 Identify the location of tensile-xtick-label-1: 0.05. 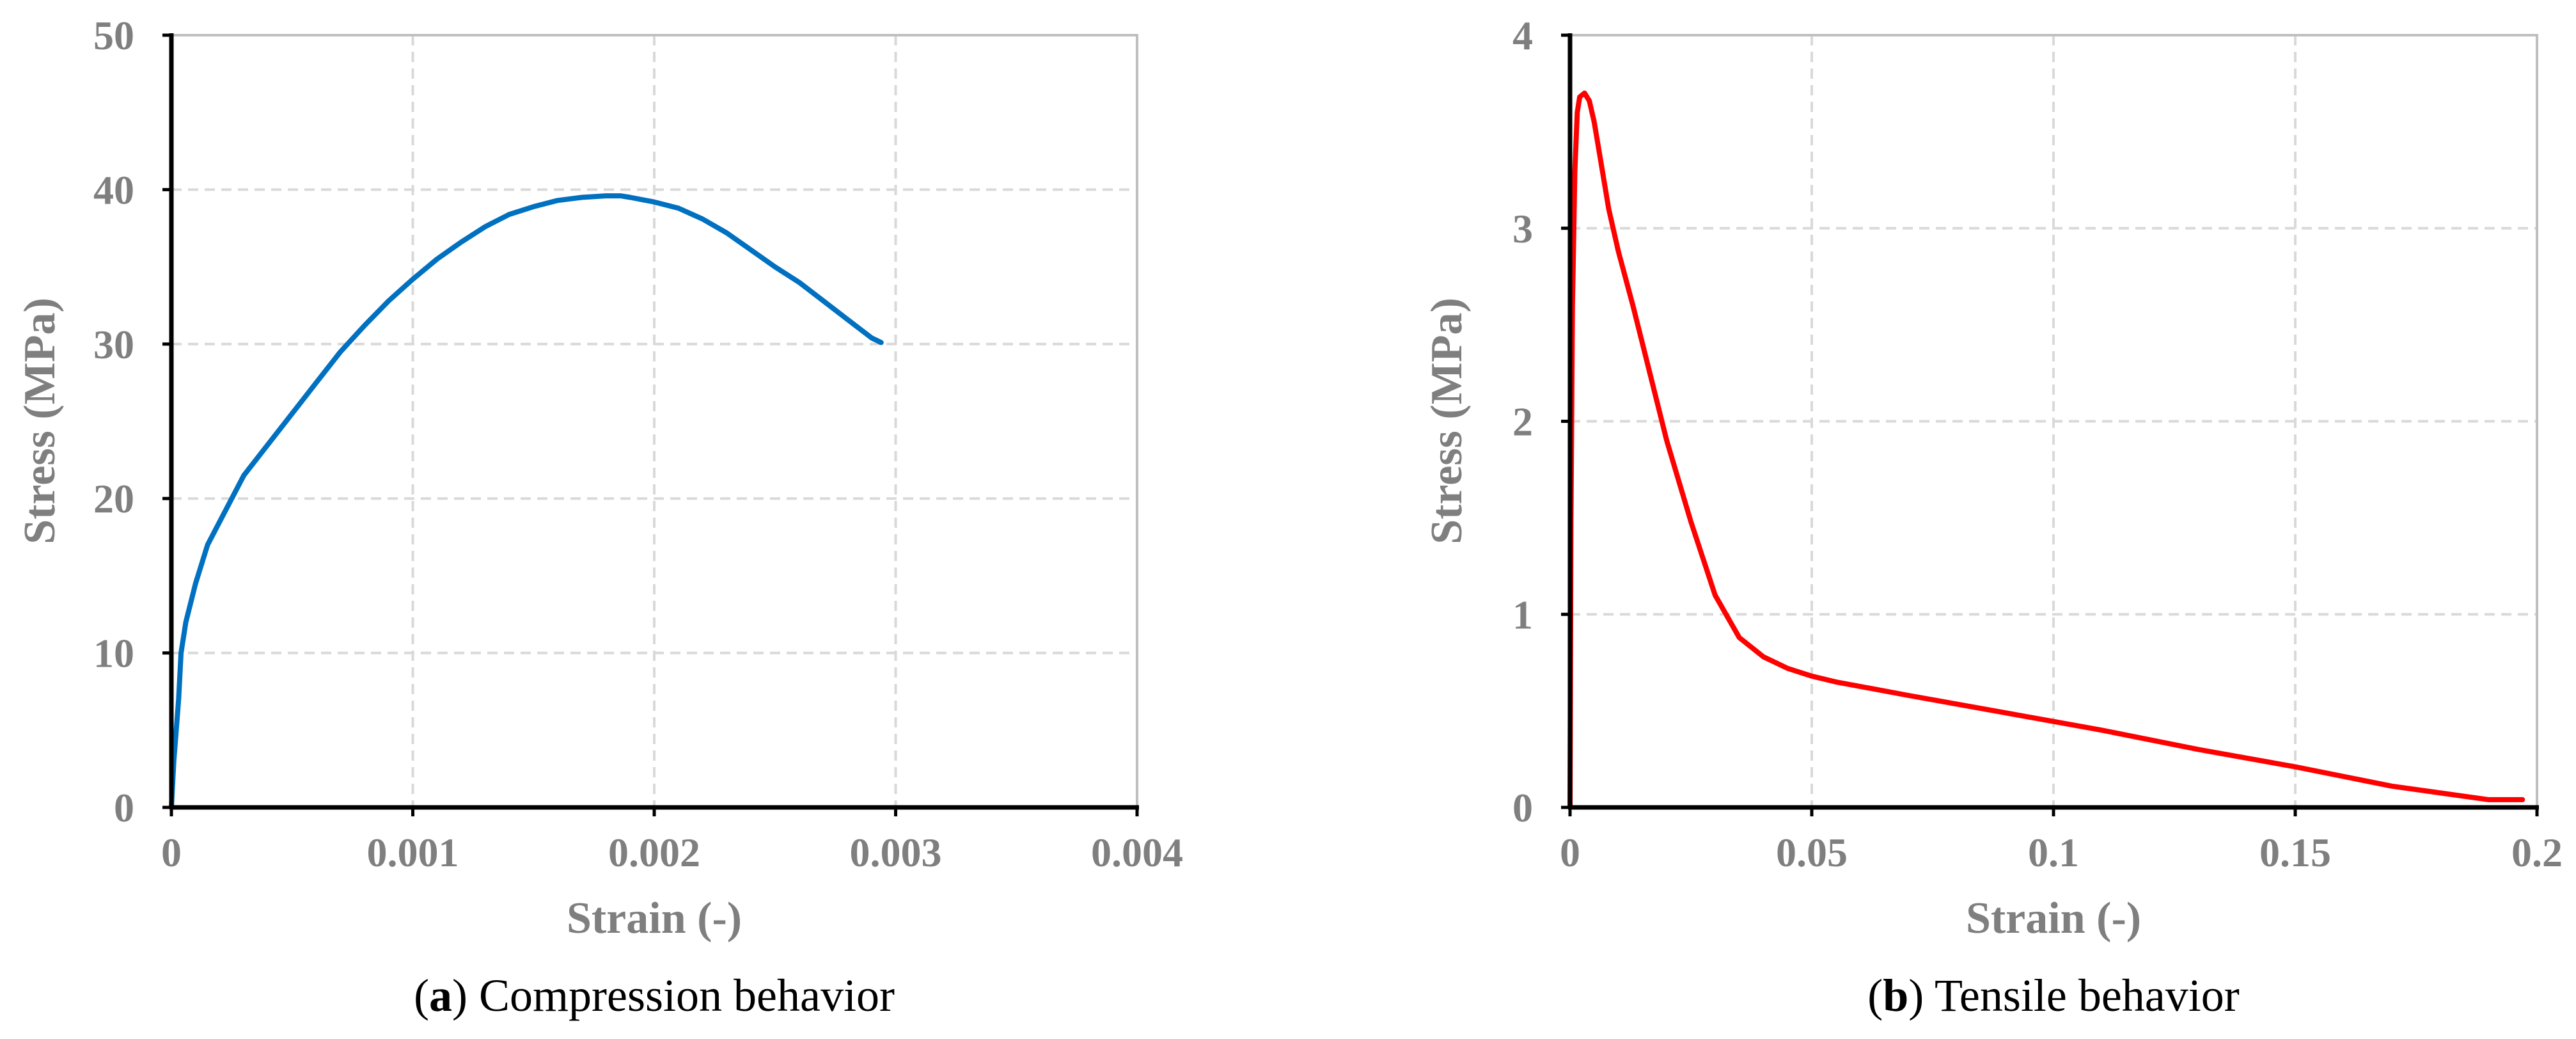
(1812, 852).